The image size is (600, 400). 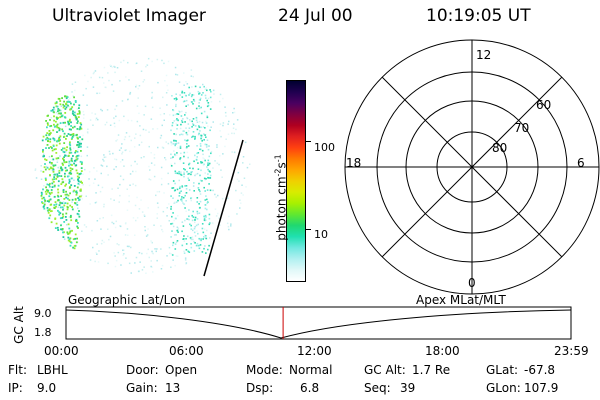 I want to click on timeline-right-title: Apex MLat/MLT, so click(x=461, y=300).